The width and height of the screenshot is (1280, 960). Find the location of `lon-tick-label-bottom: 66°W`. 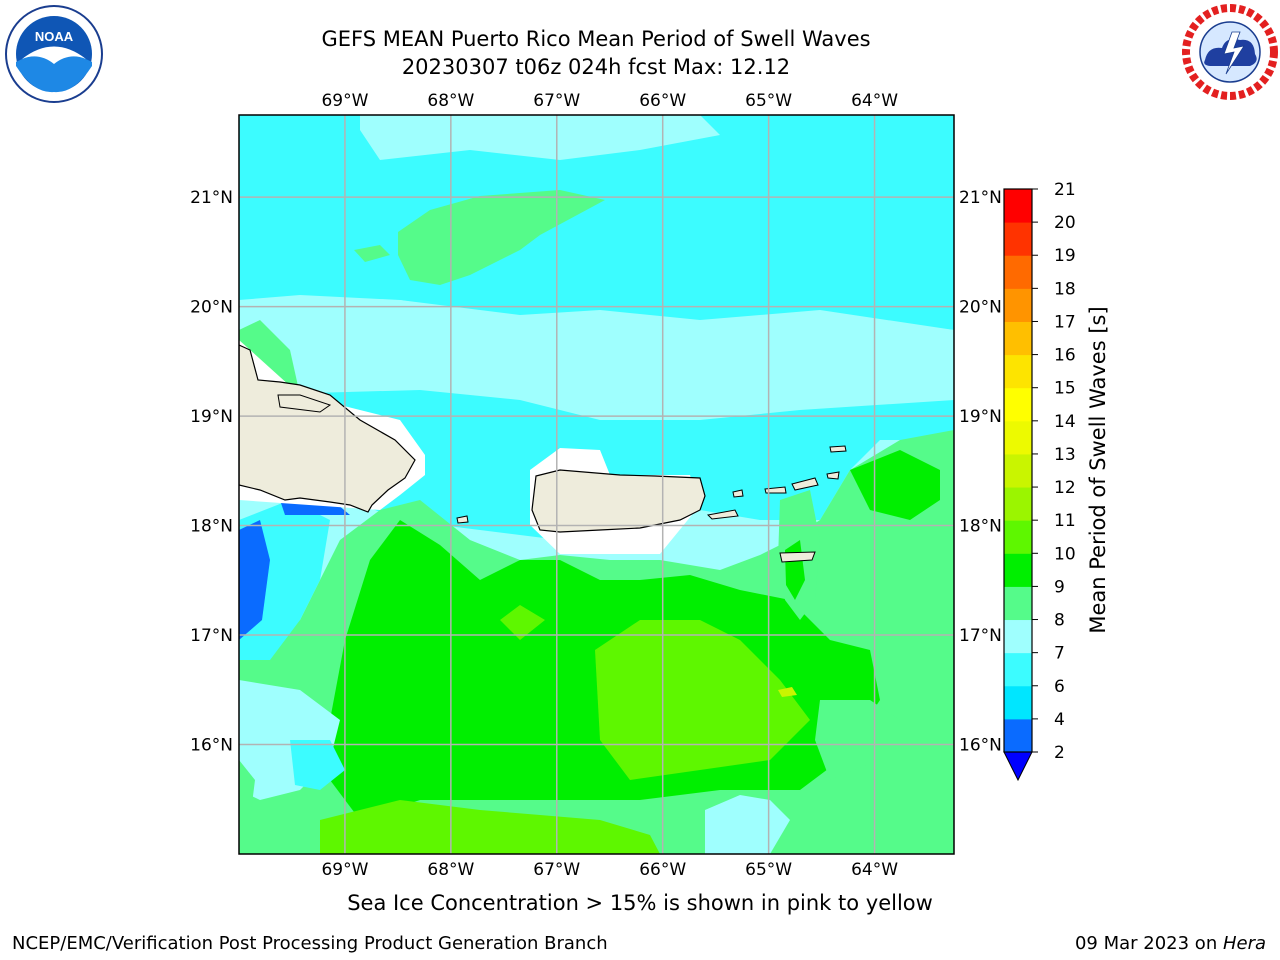

lon-tick-label-bottom: 66°W is located at coordinates (662, 870).